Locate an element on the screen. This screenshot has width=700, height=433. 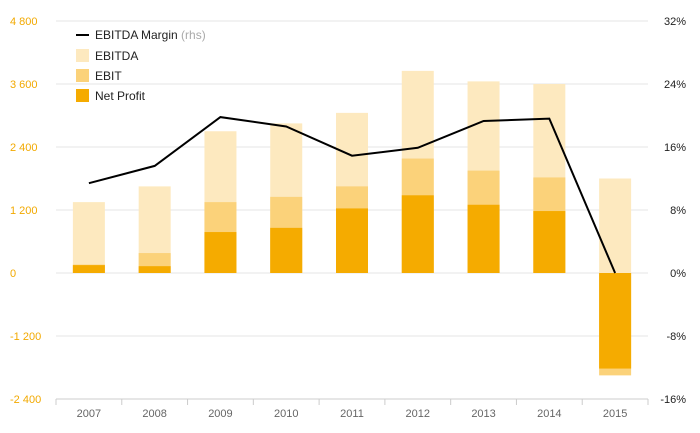
legend-label-ebitda-margin: EBITDA Margin (rhs) is located at coordinates (150, 35).